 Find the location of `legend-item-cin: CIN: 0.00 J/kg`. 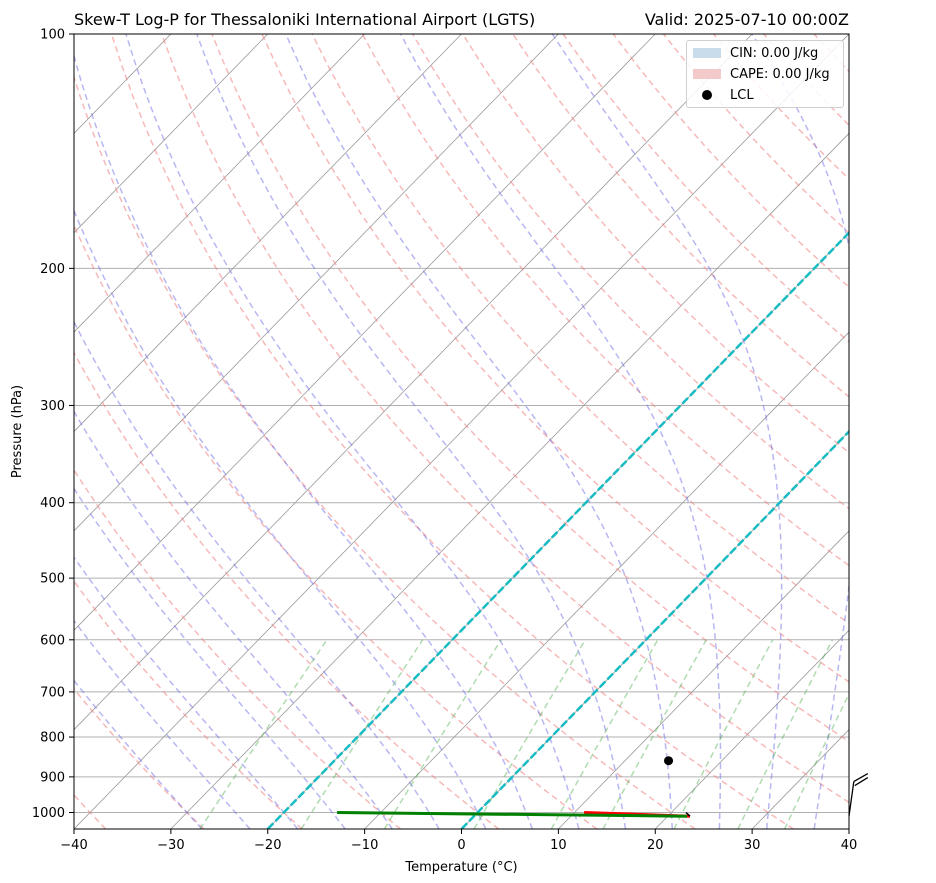

legend-item-cin: CIN: 0.00 J/kg is located at coordinates (755, 53).